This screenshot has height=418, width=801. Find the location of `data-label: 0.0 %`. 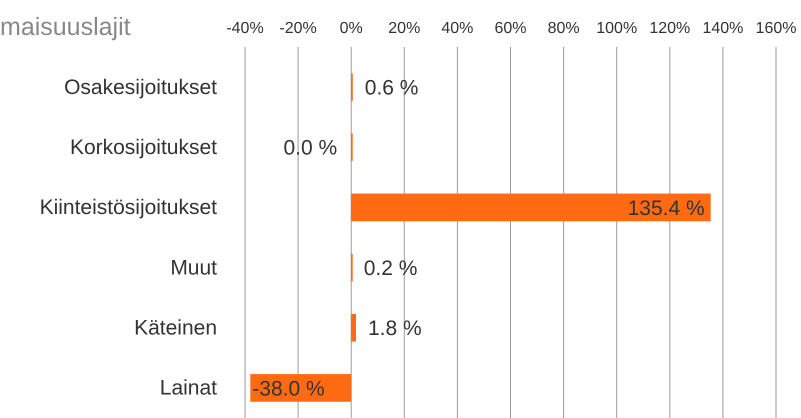

data-label: 0.0 % is located at coordinates (310, 148).